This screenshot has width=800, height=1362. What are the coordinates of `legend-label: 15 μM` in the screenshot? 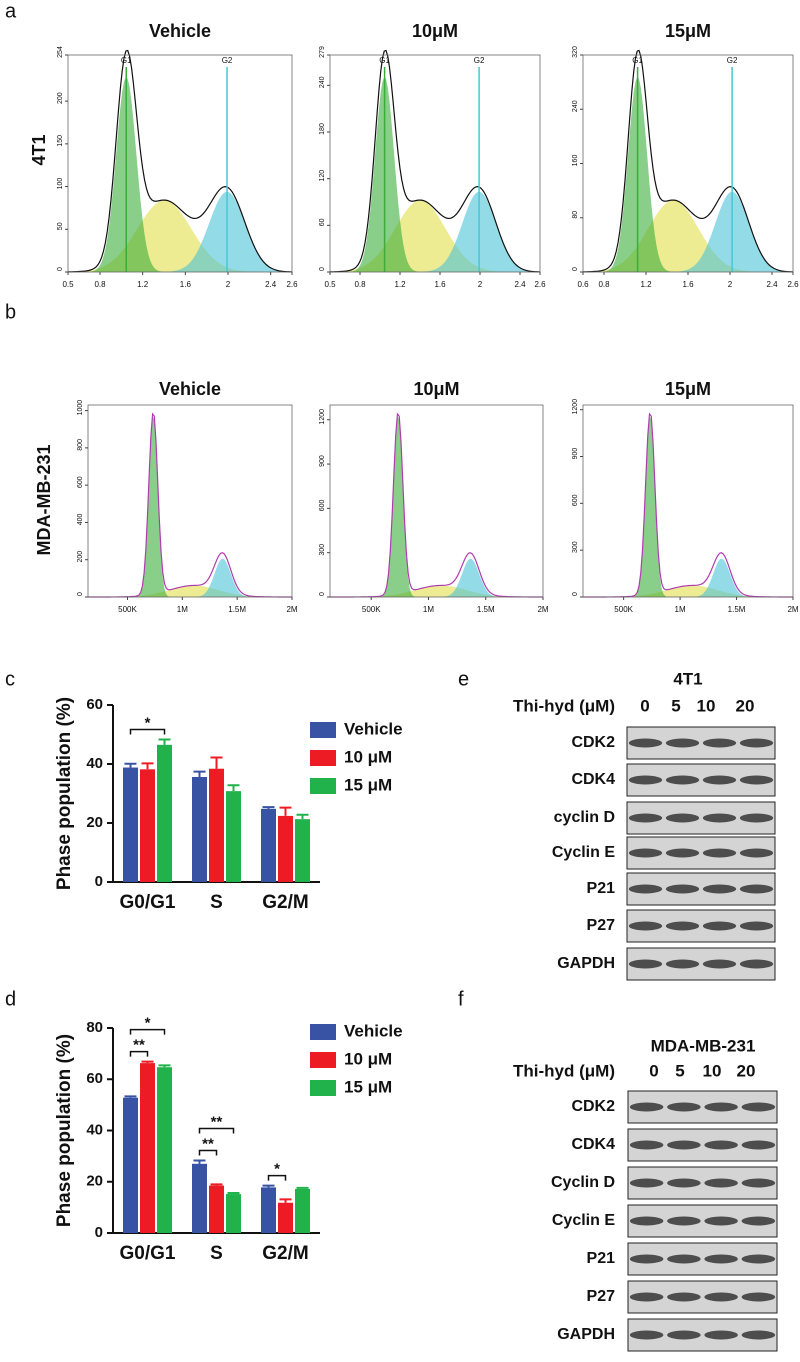 It's located at (368, 1086).